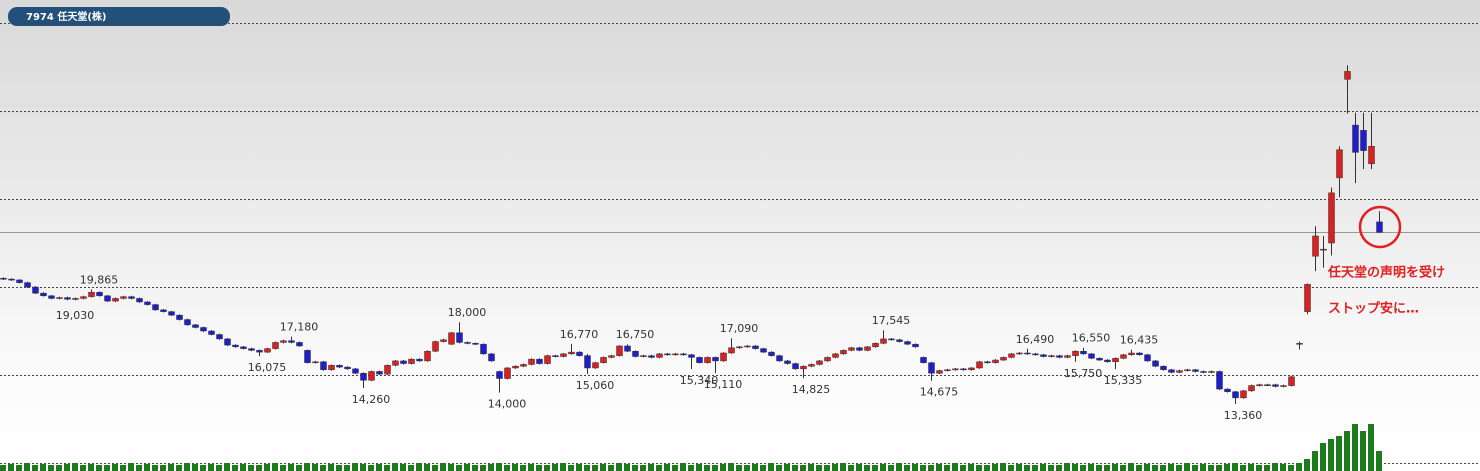 The height and width of the screenshot is (471, 1480). I want to click on price-label: 16,075, so click(267, 367).